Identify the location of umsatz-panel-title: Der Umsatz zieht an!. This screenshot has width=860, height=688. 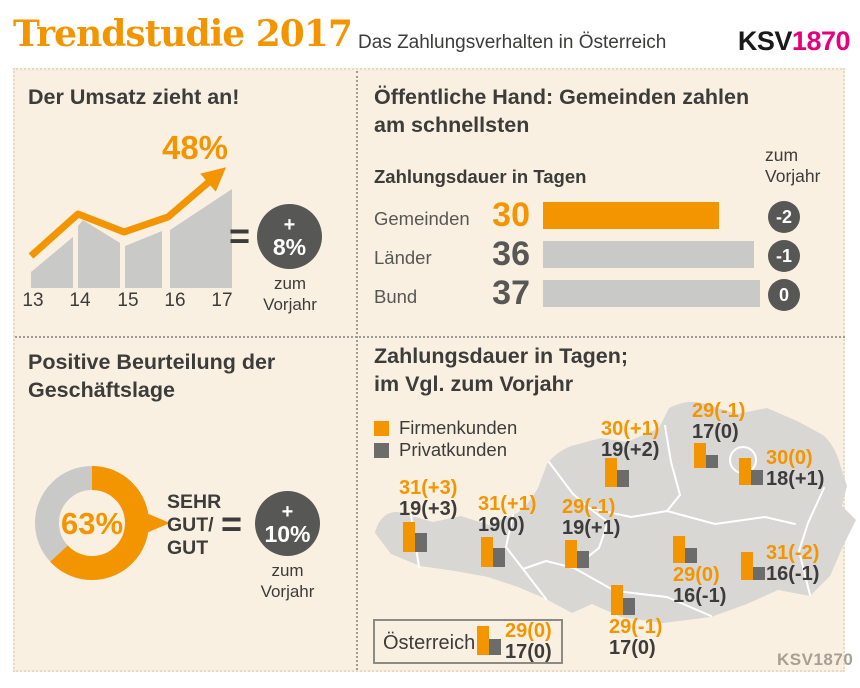
(134, 97).